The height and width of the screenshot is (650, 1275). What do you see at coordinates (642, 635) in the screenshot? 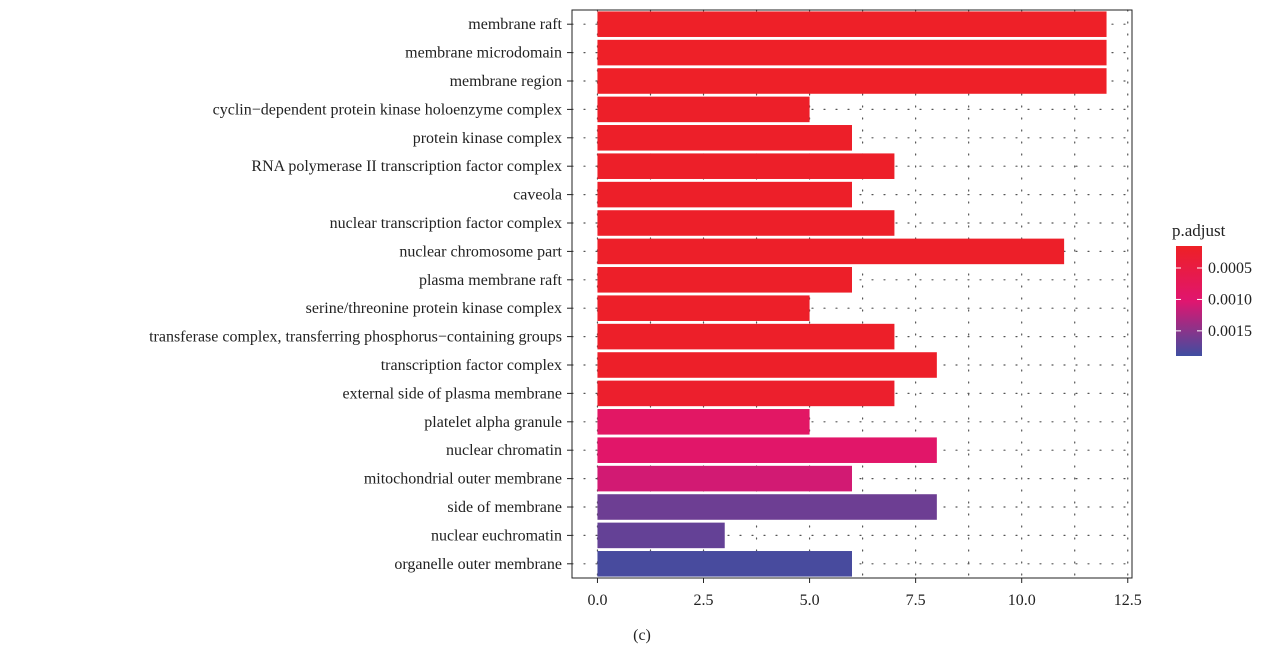
I see `figure-caption: (c)` at bounding box center [642, 635].